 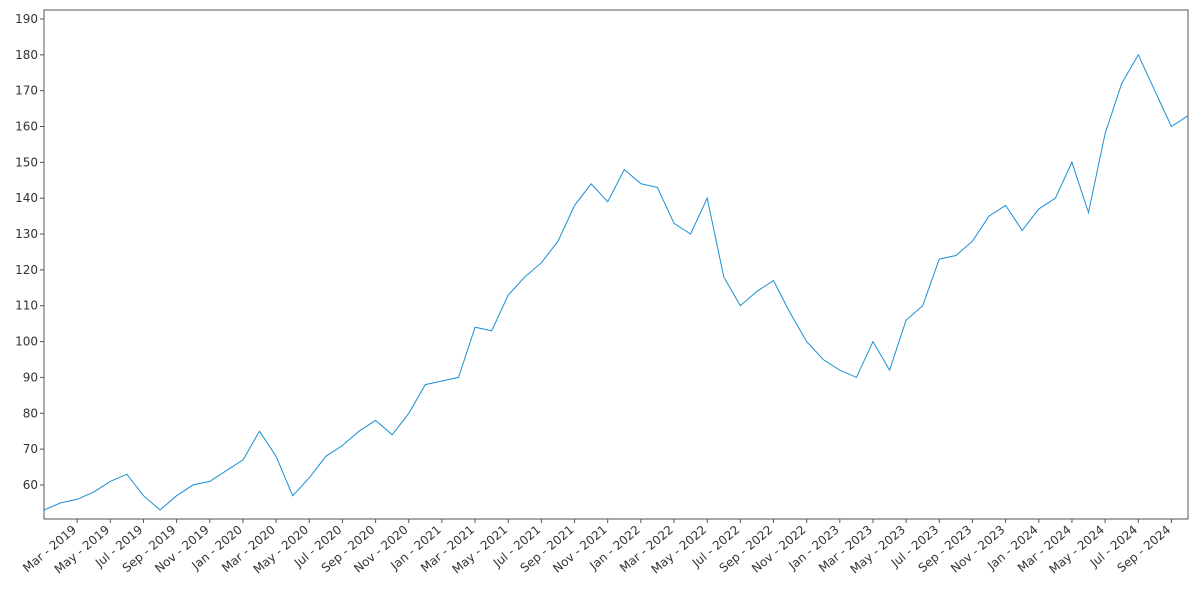 I want to click on y-tick-label: 140, so click(x=26, y=198).